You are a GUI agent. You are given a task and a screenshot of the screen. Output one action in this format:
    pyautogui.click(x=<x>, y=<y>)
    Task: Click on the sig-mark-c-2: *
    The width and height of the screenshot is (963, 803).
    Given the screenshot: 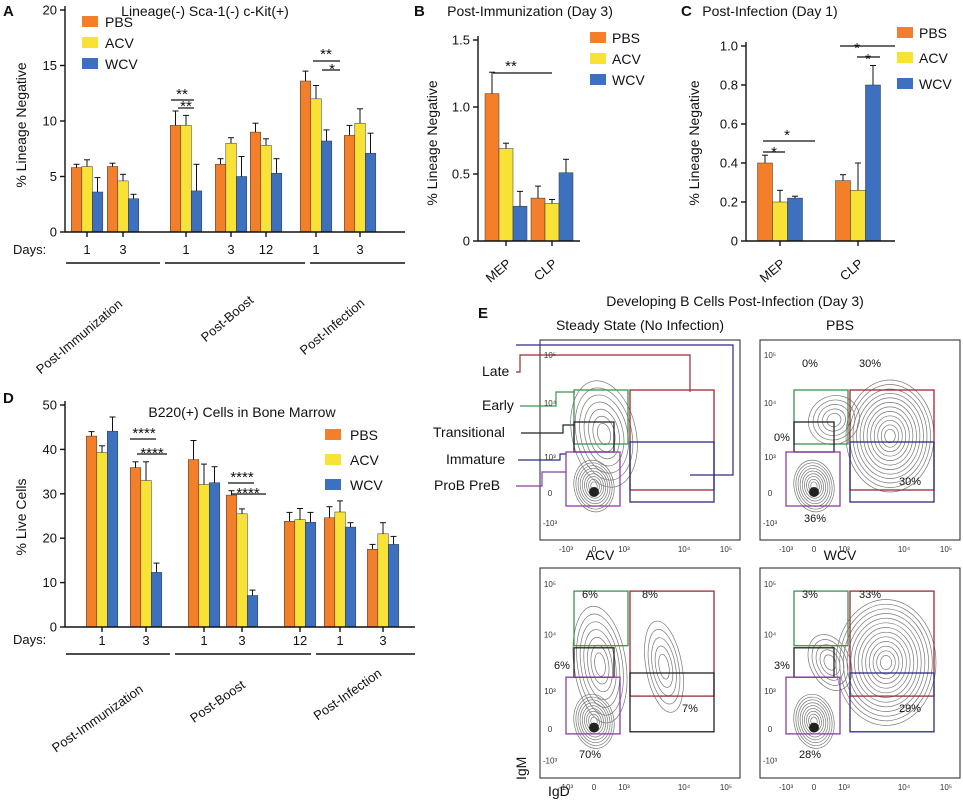 What is the action you would take?
    pyautogui.click(x=857, y=48)
    